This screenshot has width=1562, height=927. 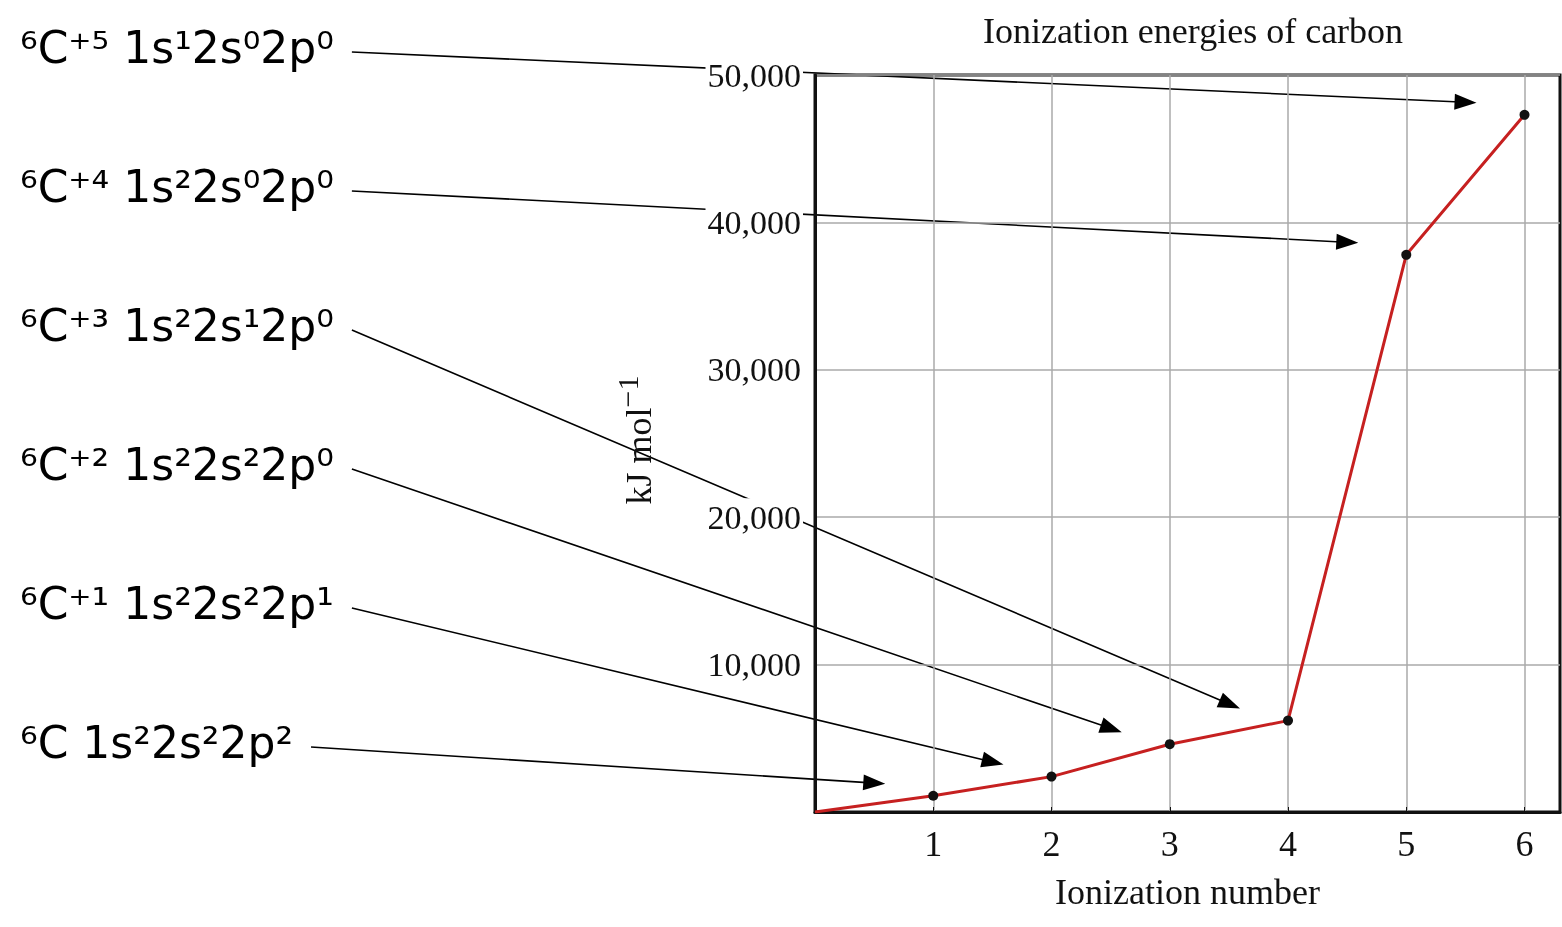 I want to click on y-tick-label: 40,000, so click(x=754, y=222).